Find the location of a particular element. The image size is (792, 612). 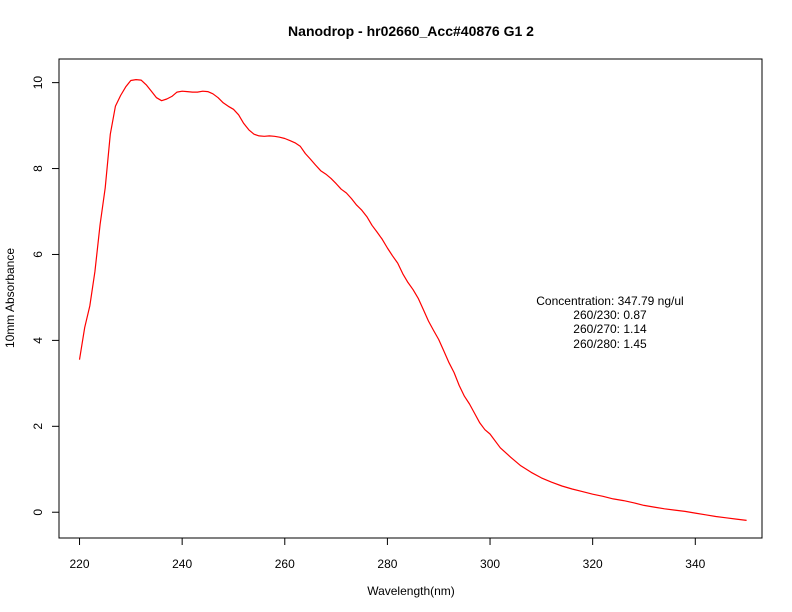

annotation-260-280: 260/280: 1.45 is located at coordinates (610, 344).